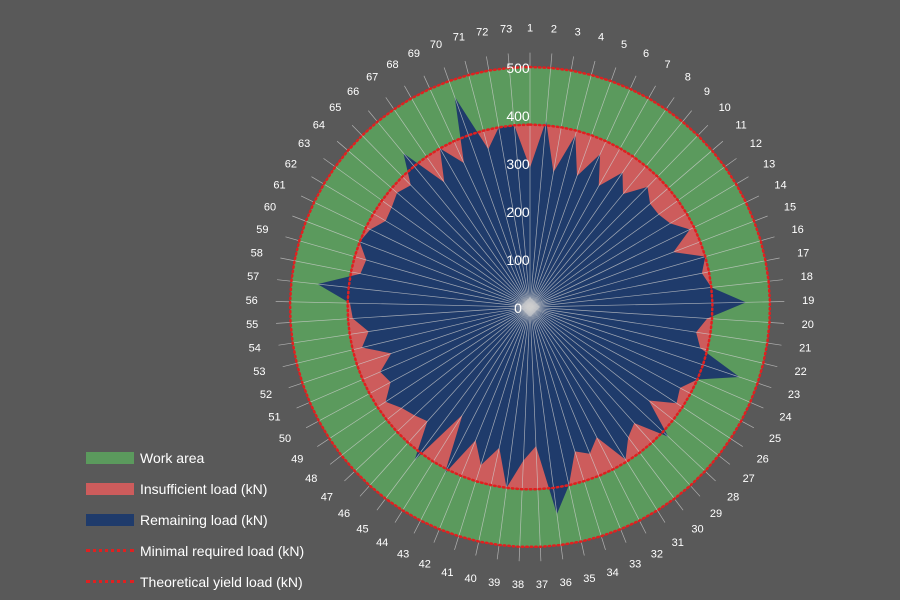 This screenshot has height=600, width=900. What do you see at coordinates (790, 207) in the screenshot?
I see `category-label: 15` at bounding box center [790, 207].